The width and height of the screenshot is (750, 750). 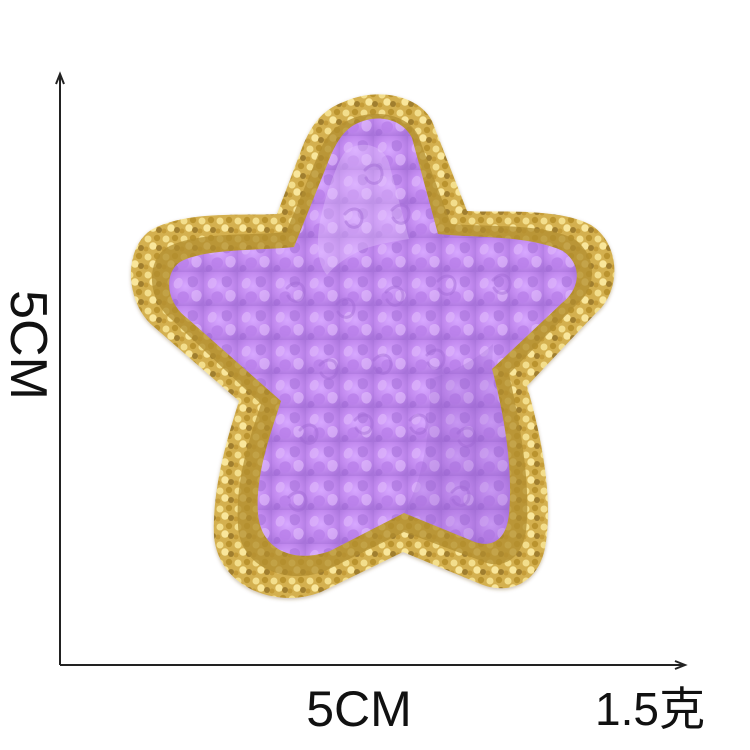 What do you see at coordinates (60, 78) in the screenshot?
I see `vertical-arrow-head` at bounding box center [60, 78].